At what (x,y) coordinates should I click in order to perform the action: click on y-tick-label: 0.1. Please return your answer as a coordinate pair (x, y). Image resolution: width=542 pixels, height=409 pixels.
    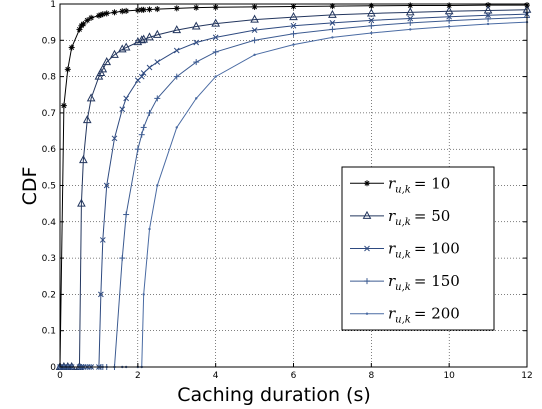
    Looking at the image, I should click on (49, 332).